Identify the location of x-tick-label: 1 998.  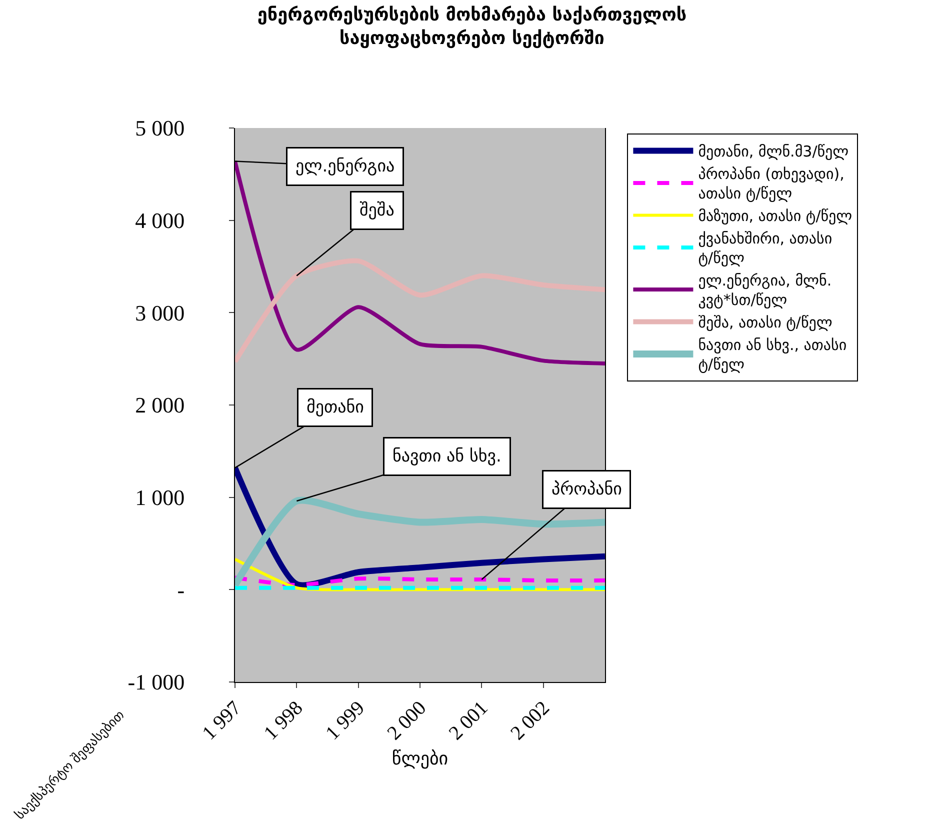
(284, 720).